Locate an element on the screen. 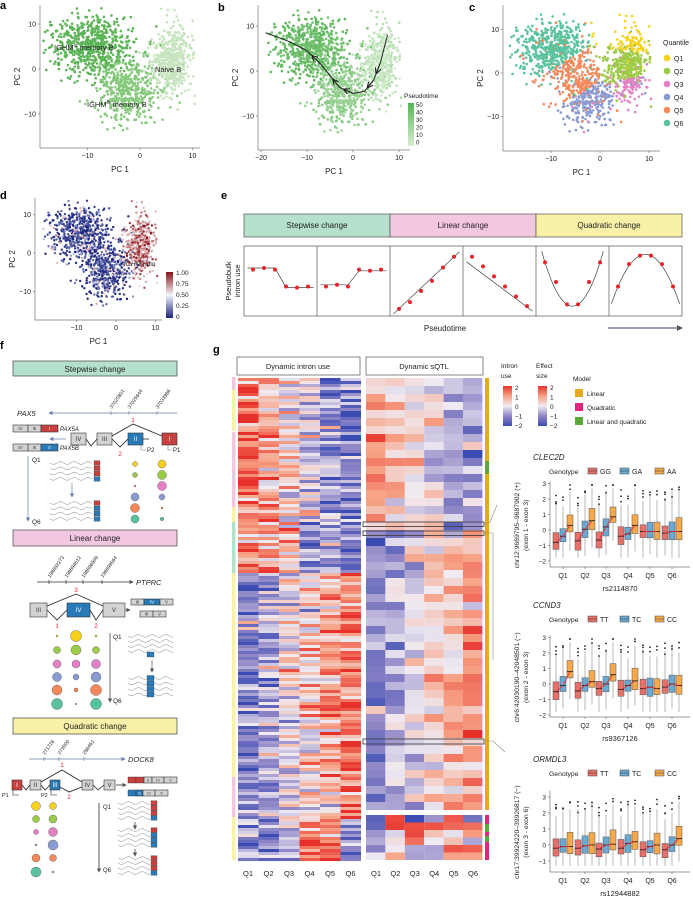  panel-label: b is located at coordinates (221, 8).